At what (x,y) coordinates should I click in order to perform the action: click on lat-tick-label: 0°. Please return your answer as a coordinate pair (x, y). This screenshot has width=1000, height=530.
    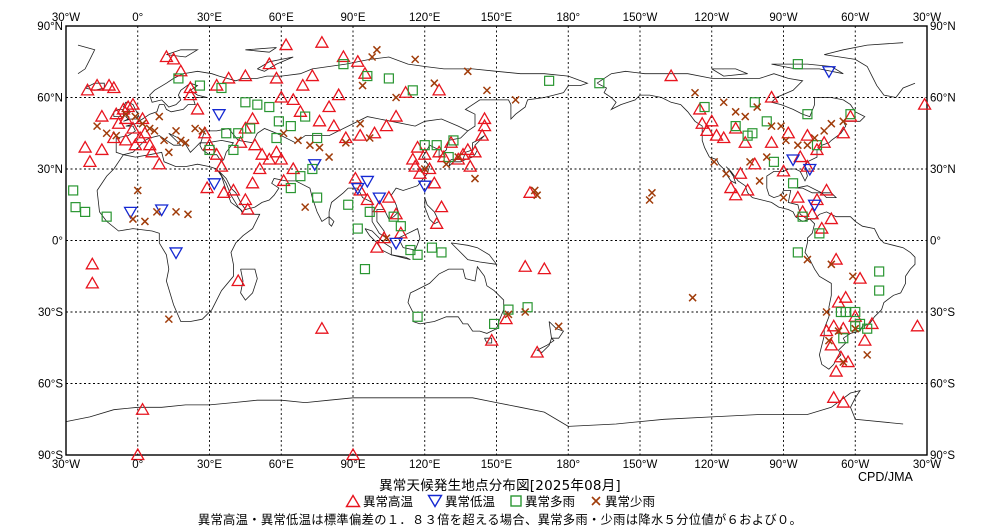
    Looking at the image, I should click on (935, 242).